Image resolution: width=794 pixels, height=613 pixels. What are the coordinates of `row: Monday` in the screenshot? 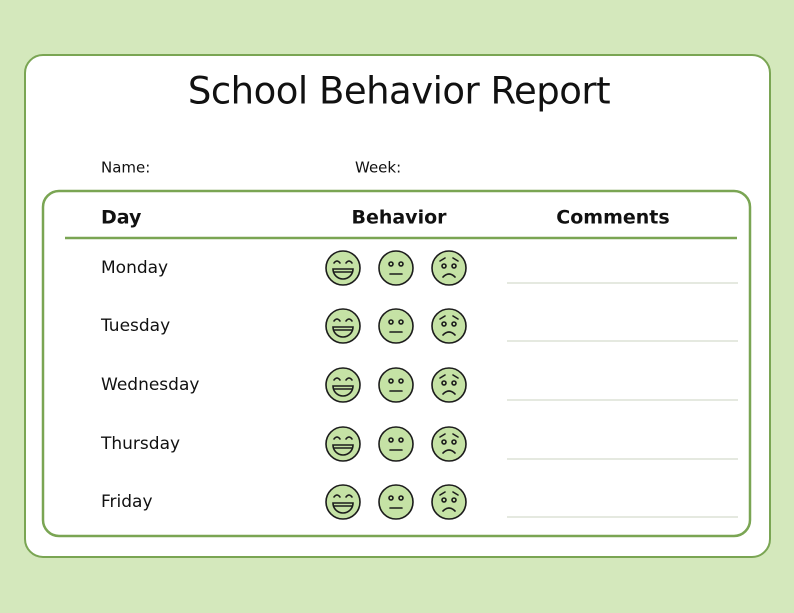 It's located at (419, 268).